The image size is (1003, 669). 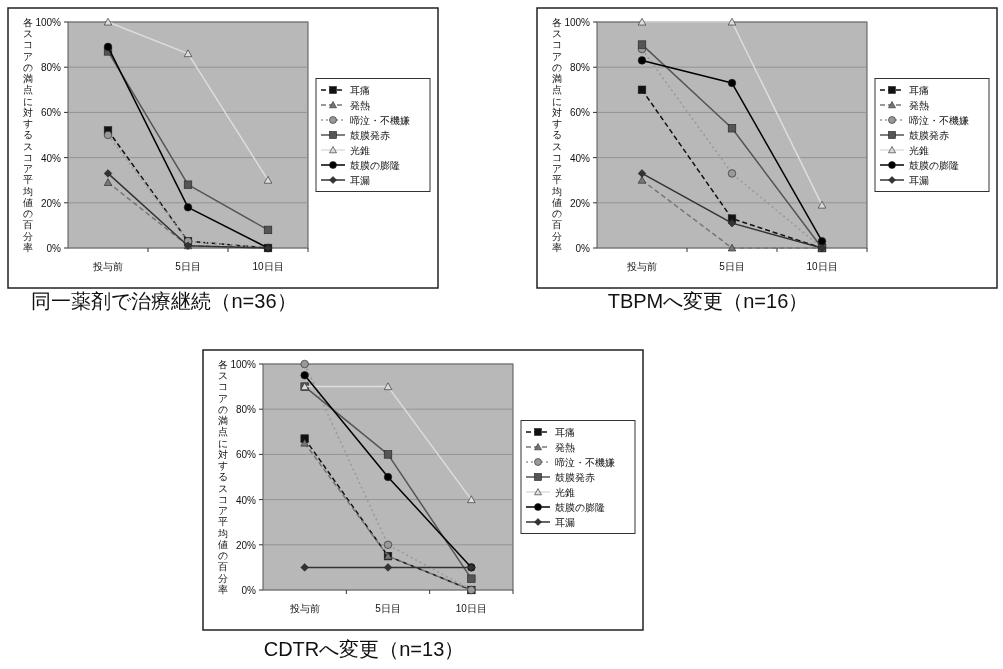 What do you see at coordinates (164, 301) in the screenshot?
I see `text: 同一薬剤で治療継続（n=36）` at bounding box center [164, 301].